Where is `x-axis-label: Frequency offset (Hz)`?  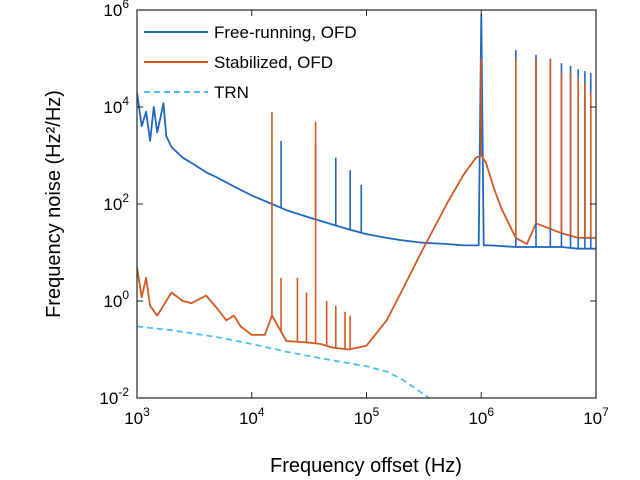 x-axis-label: Frequency offset (Hz) is located at coordinates (366, 466).